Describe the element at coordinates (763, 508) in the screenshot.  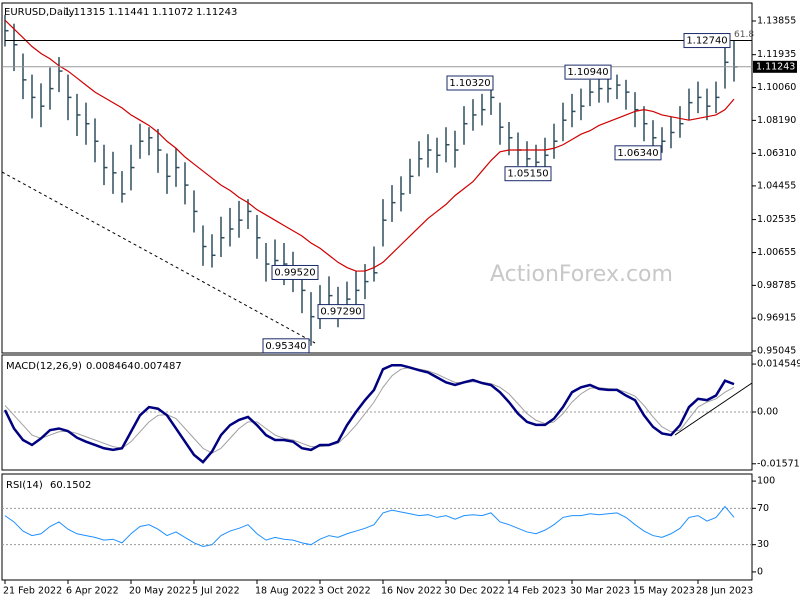
I see `y-tick-label: 70` at that location.